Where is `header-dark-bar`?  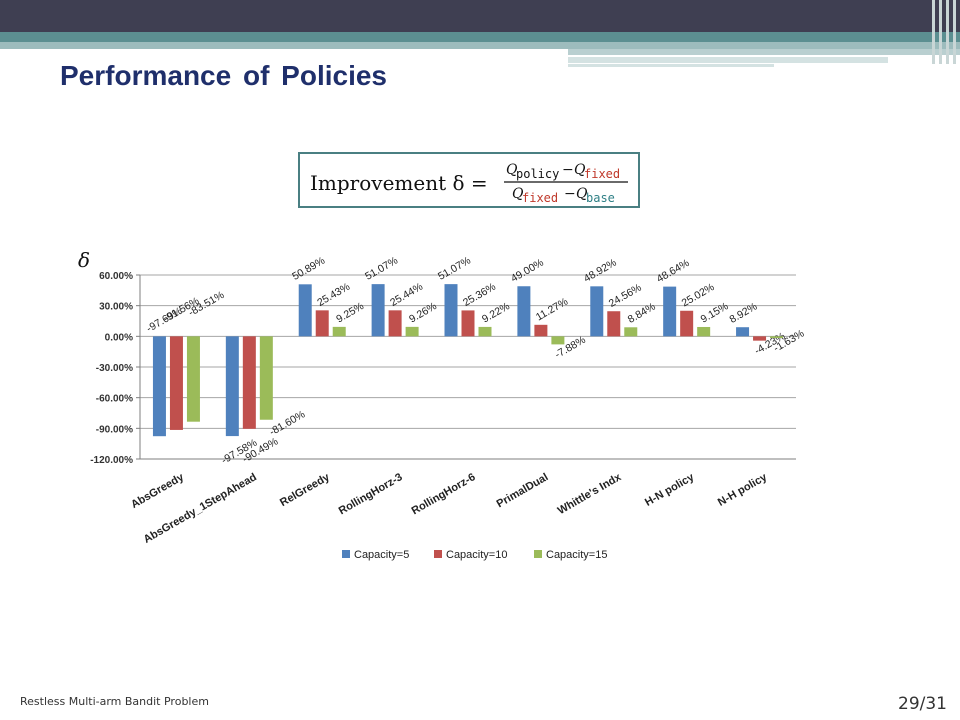 header-dark-bar is located at coordinates (480, 16).